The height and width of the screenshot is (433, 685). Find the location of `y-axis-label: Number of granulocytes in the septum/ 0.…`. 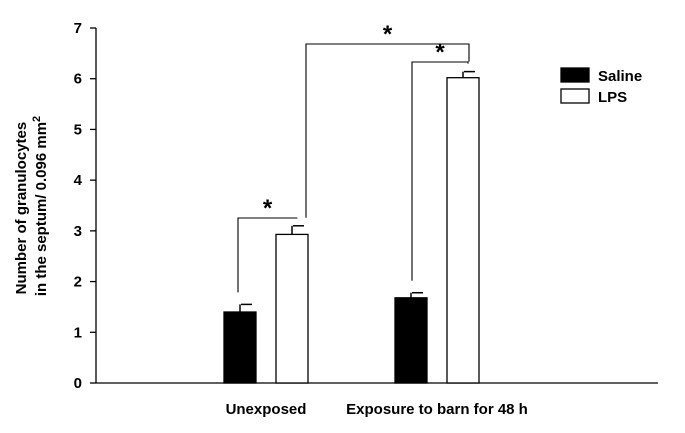

y-axis-label: Number of granulocytes in the septum/ 0.… is located at coordinates (31, 206).